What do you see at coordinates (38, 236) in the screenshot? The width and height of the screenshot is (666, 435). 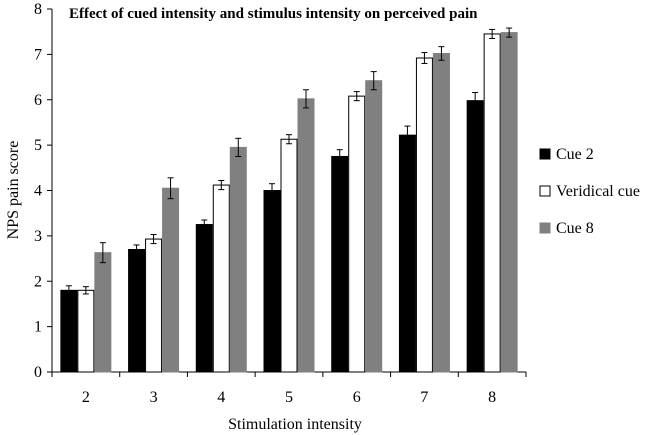 I see `y-tick-label: 3` at bounding box center [38, 236].